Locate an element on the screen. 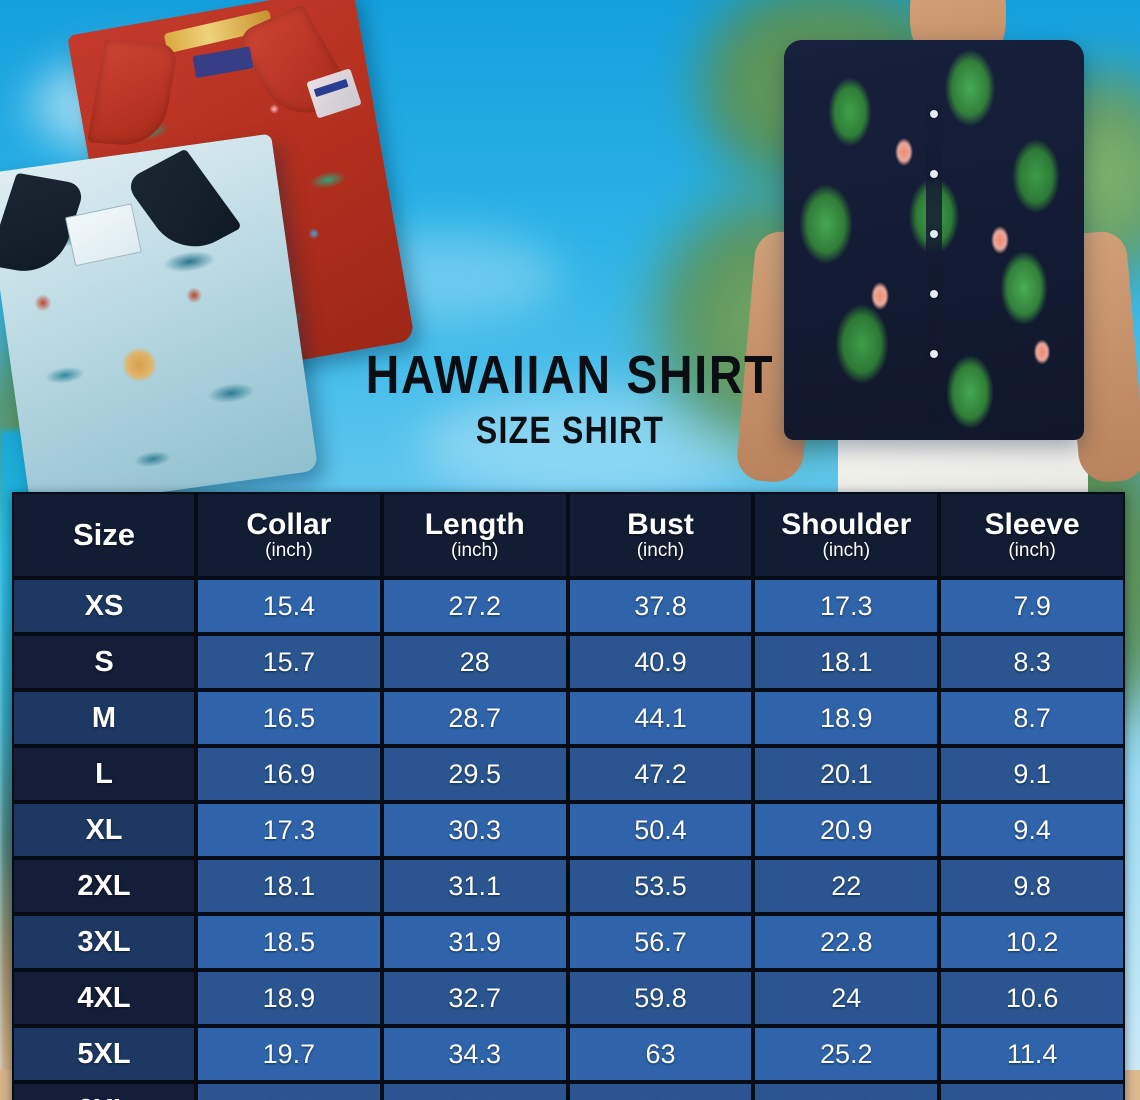 The image size is (1140, 1100). cell-sleeve: 11.4 is located at coordinates (1032, 1054).